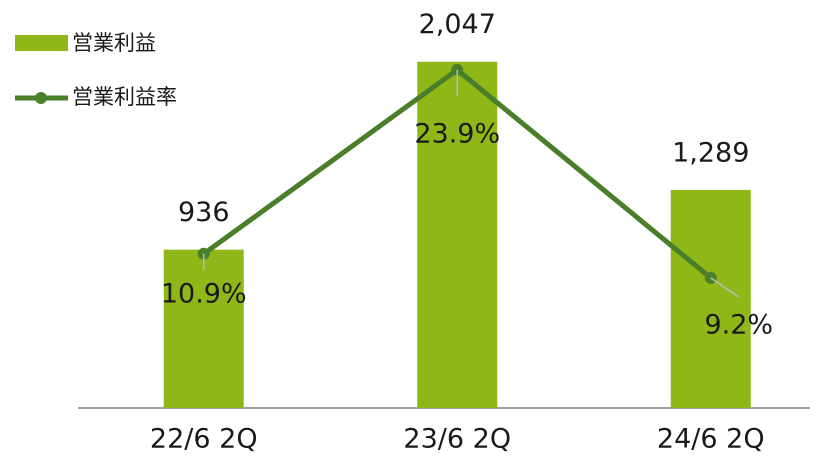  Describe the element at coordinates (457, 133) in the screenshot. I see `line-label: 23.9%` at that location.